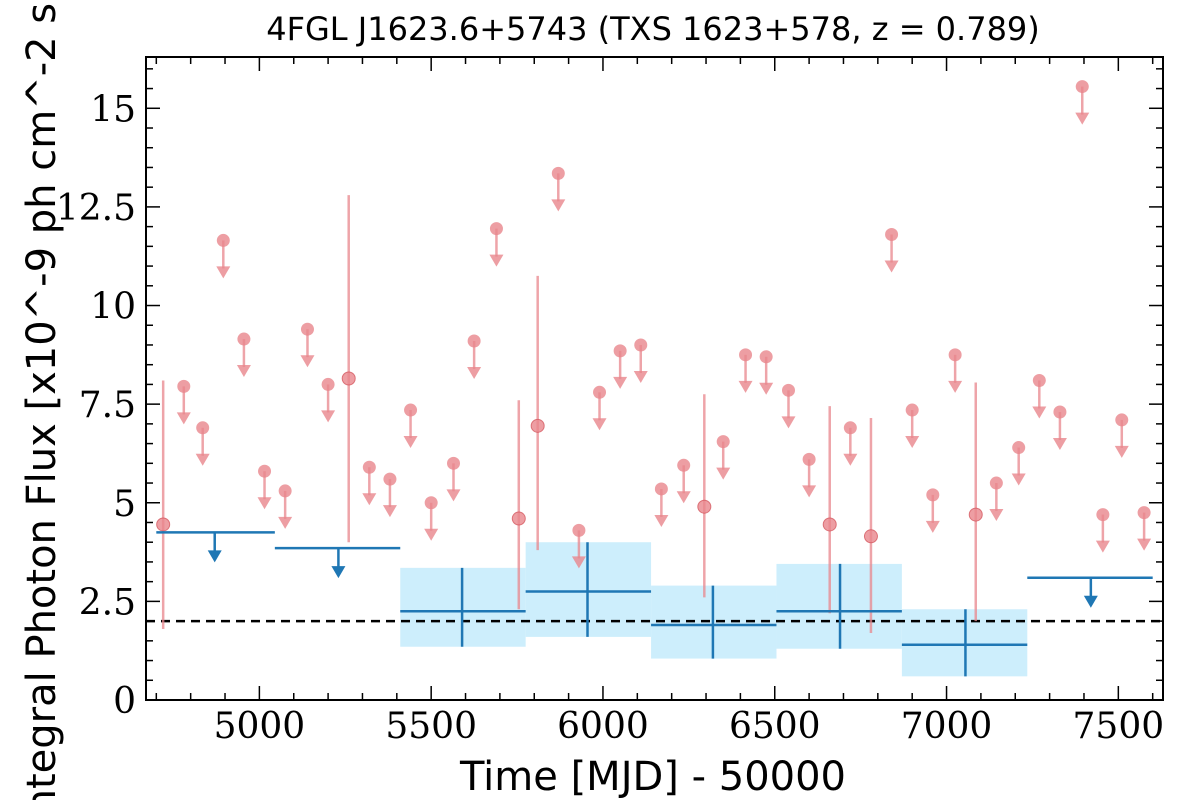  Describe the element at coordinates (124, 701) in the screenshot. I see `y-tick-label: 0` at that location.